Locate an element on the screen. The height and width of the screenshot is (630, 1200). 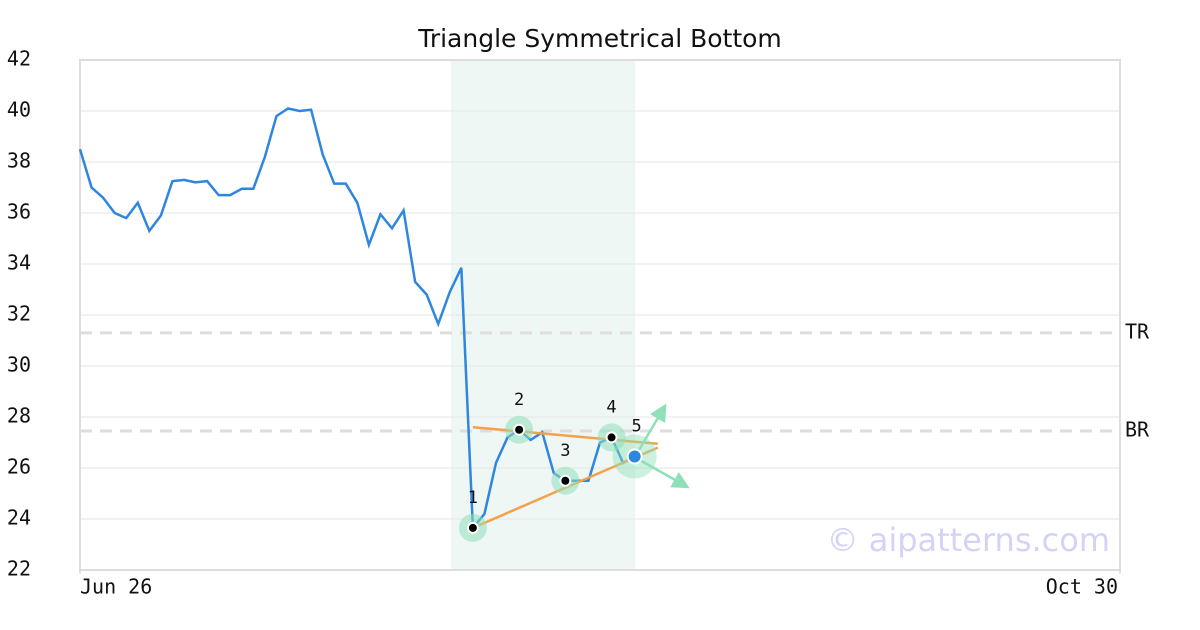
y-tick-label: 28 is located at coordinates (19, 416).